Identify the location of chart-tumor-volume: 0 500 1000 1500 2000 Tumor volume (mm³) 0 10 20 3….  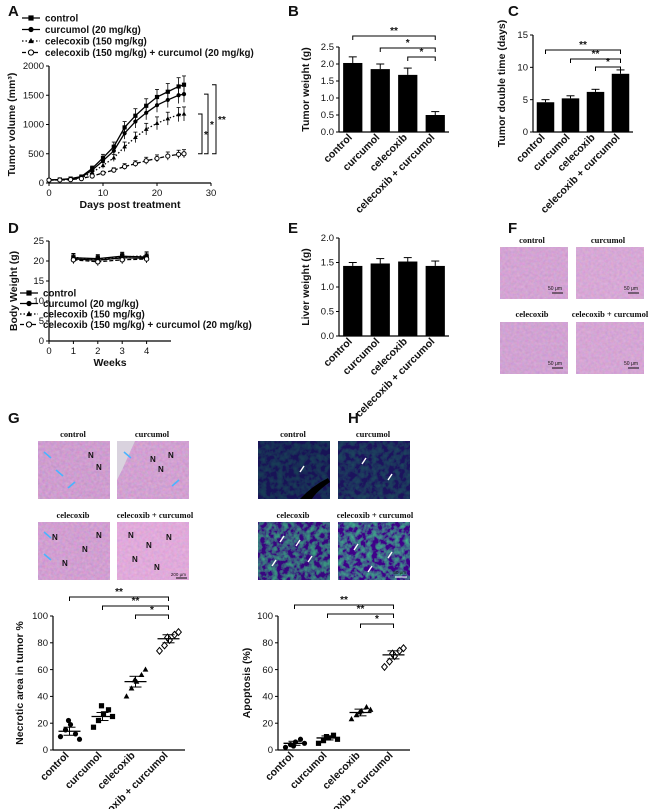
(130, 113).